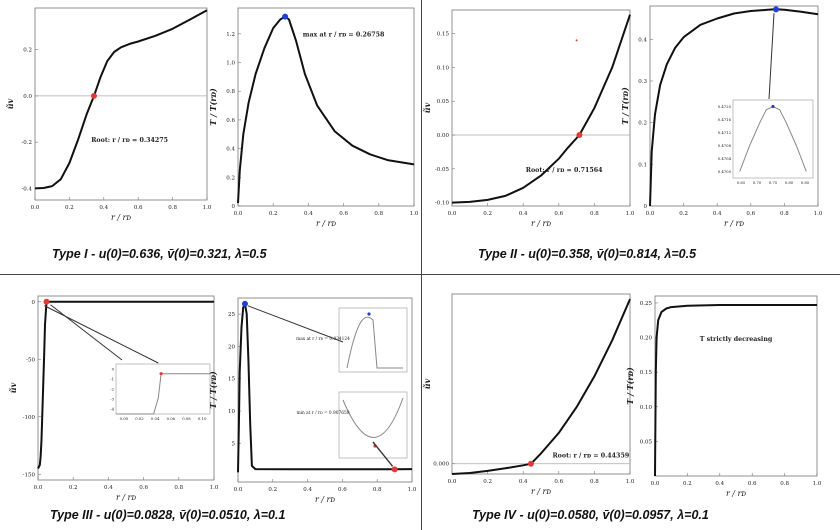 The image size is (840, 530). What do you see at coordinates (163, 389) in the screenshot?
I see `inset-frame` at bounding box center [163, 389].